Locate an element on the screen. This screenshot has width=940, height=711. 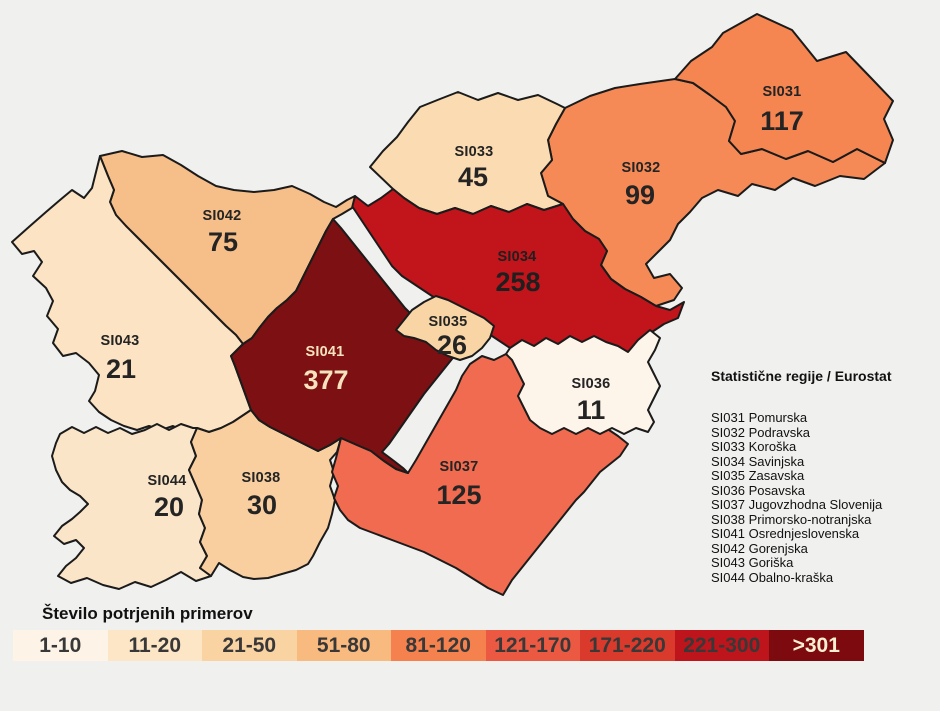
region-value-label: 30 is located at coordinates (262, 505).